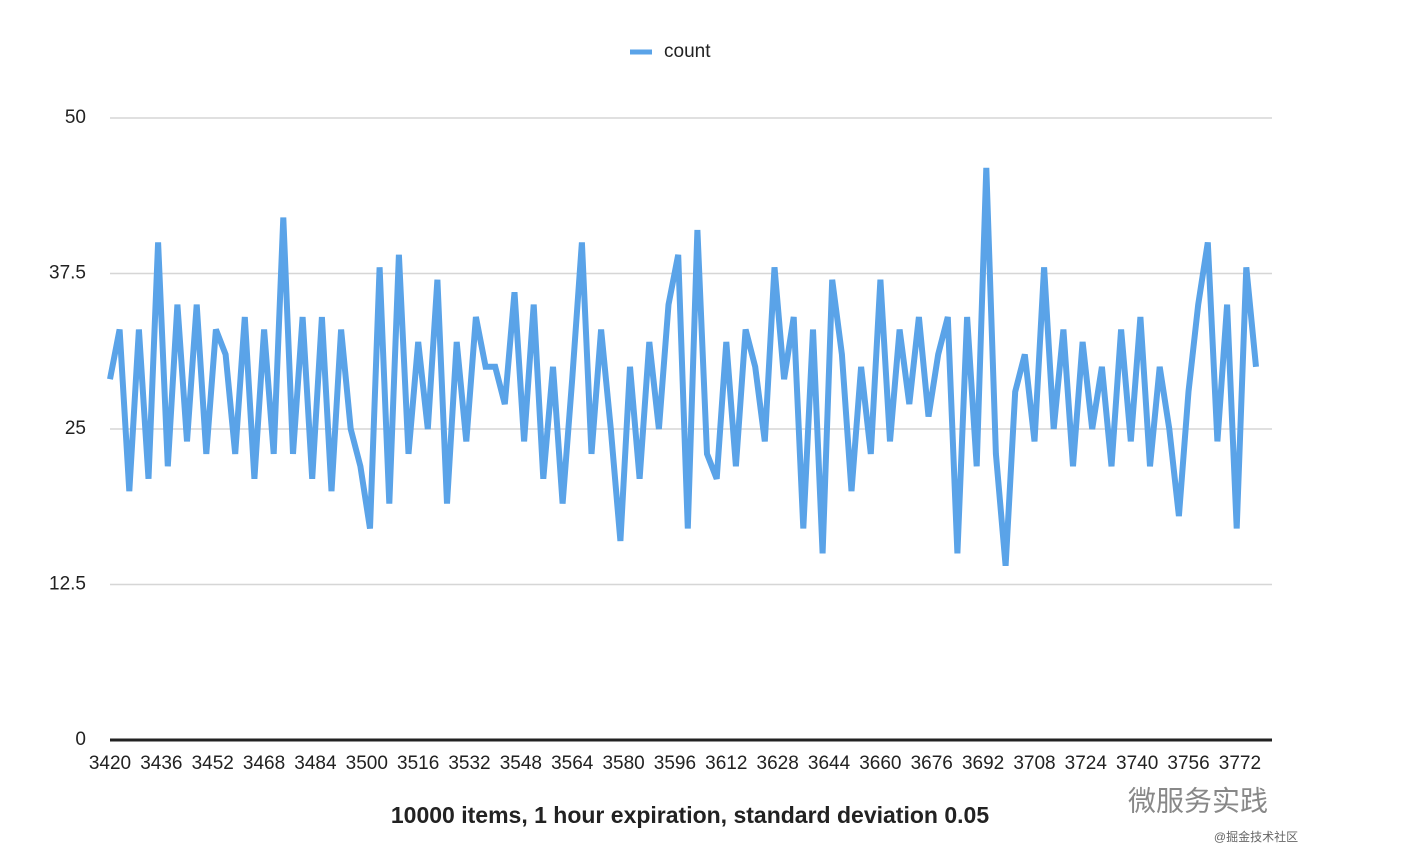  Describe the element at coordinates (675, 763) in the screenshot. I see `x-tick-label: 3596` at that location.